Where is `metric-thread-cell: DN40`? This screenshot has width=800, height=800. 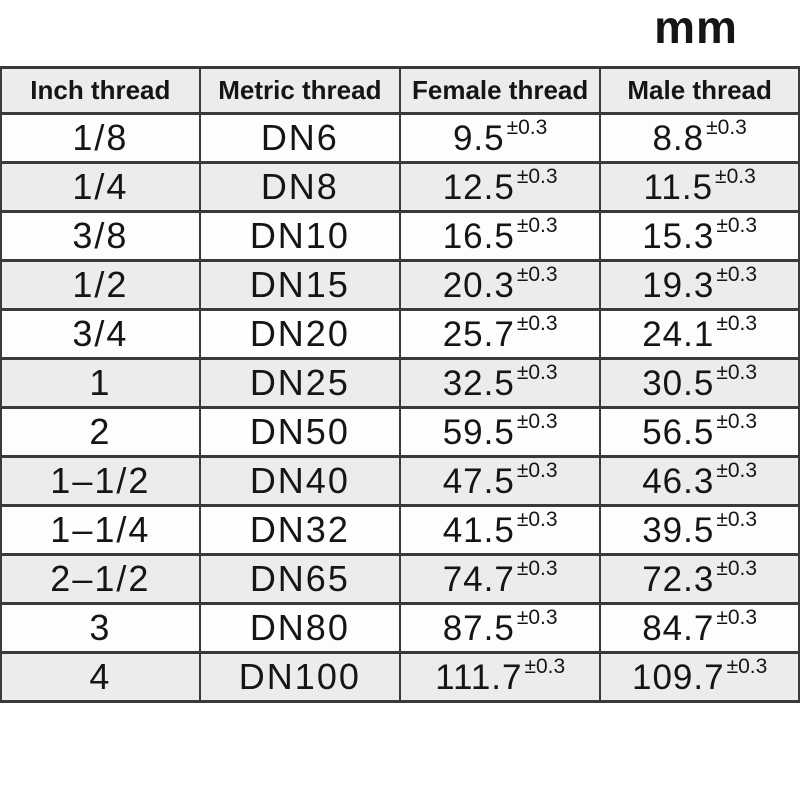 metric-thread-cell: DN40 is located at coordinates (299, 481).